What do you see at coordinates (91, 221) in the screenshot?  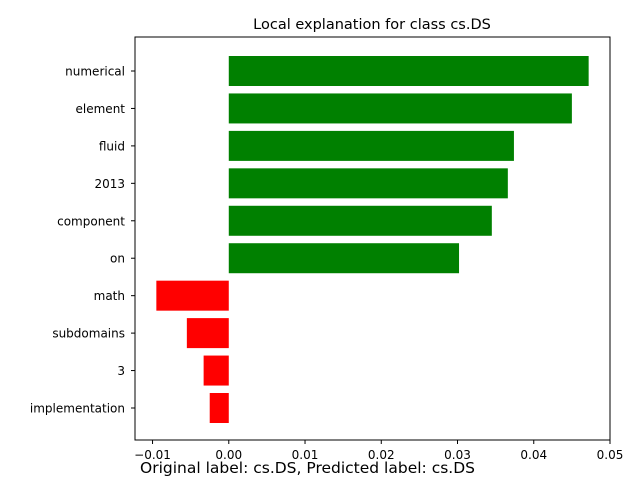 I see `y-tick-label: component` at bounding box center [91, 221].